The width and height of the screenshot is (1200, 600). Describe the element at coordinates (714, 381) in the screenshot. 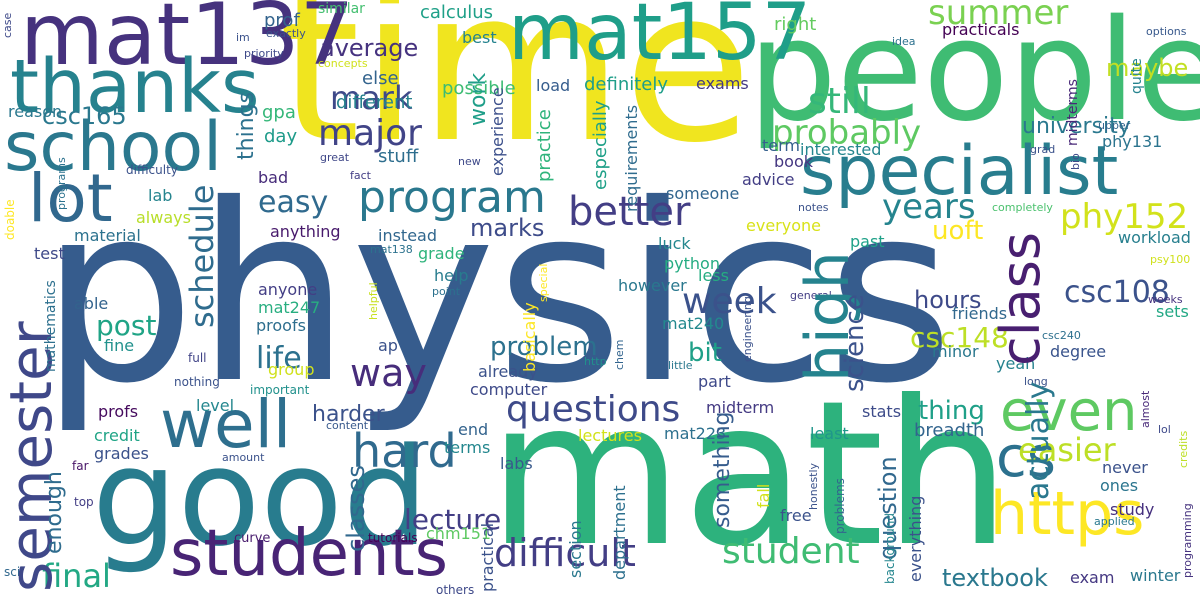

I see `word-part: part` at that location.